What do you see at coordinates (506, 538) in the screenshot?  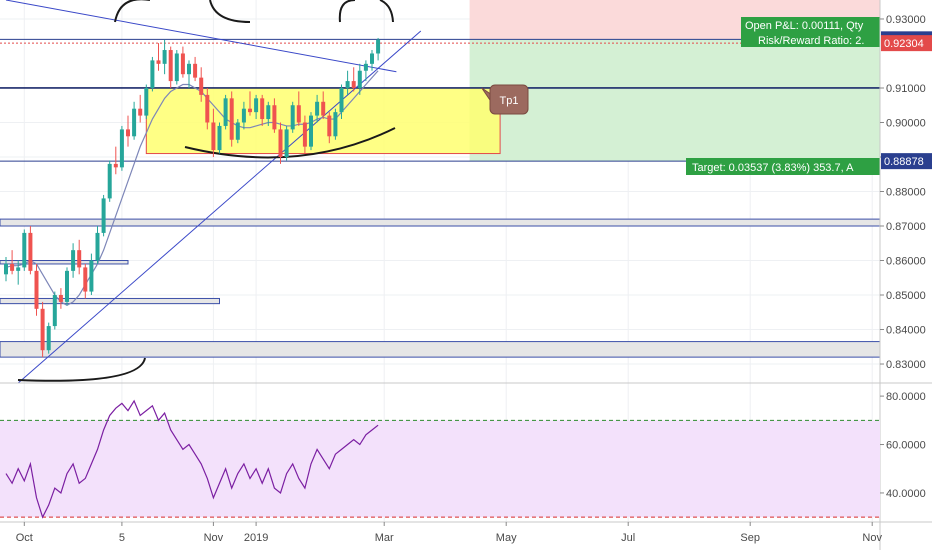 I see `time-tick-label: May` at bounding box center [506, 538].